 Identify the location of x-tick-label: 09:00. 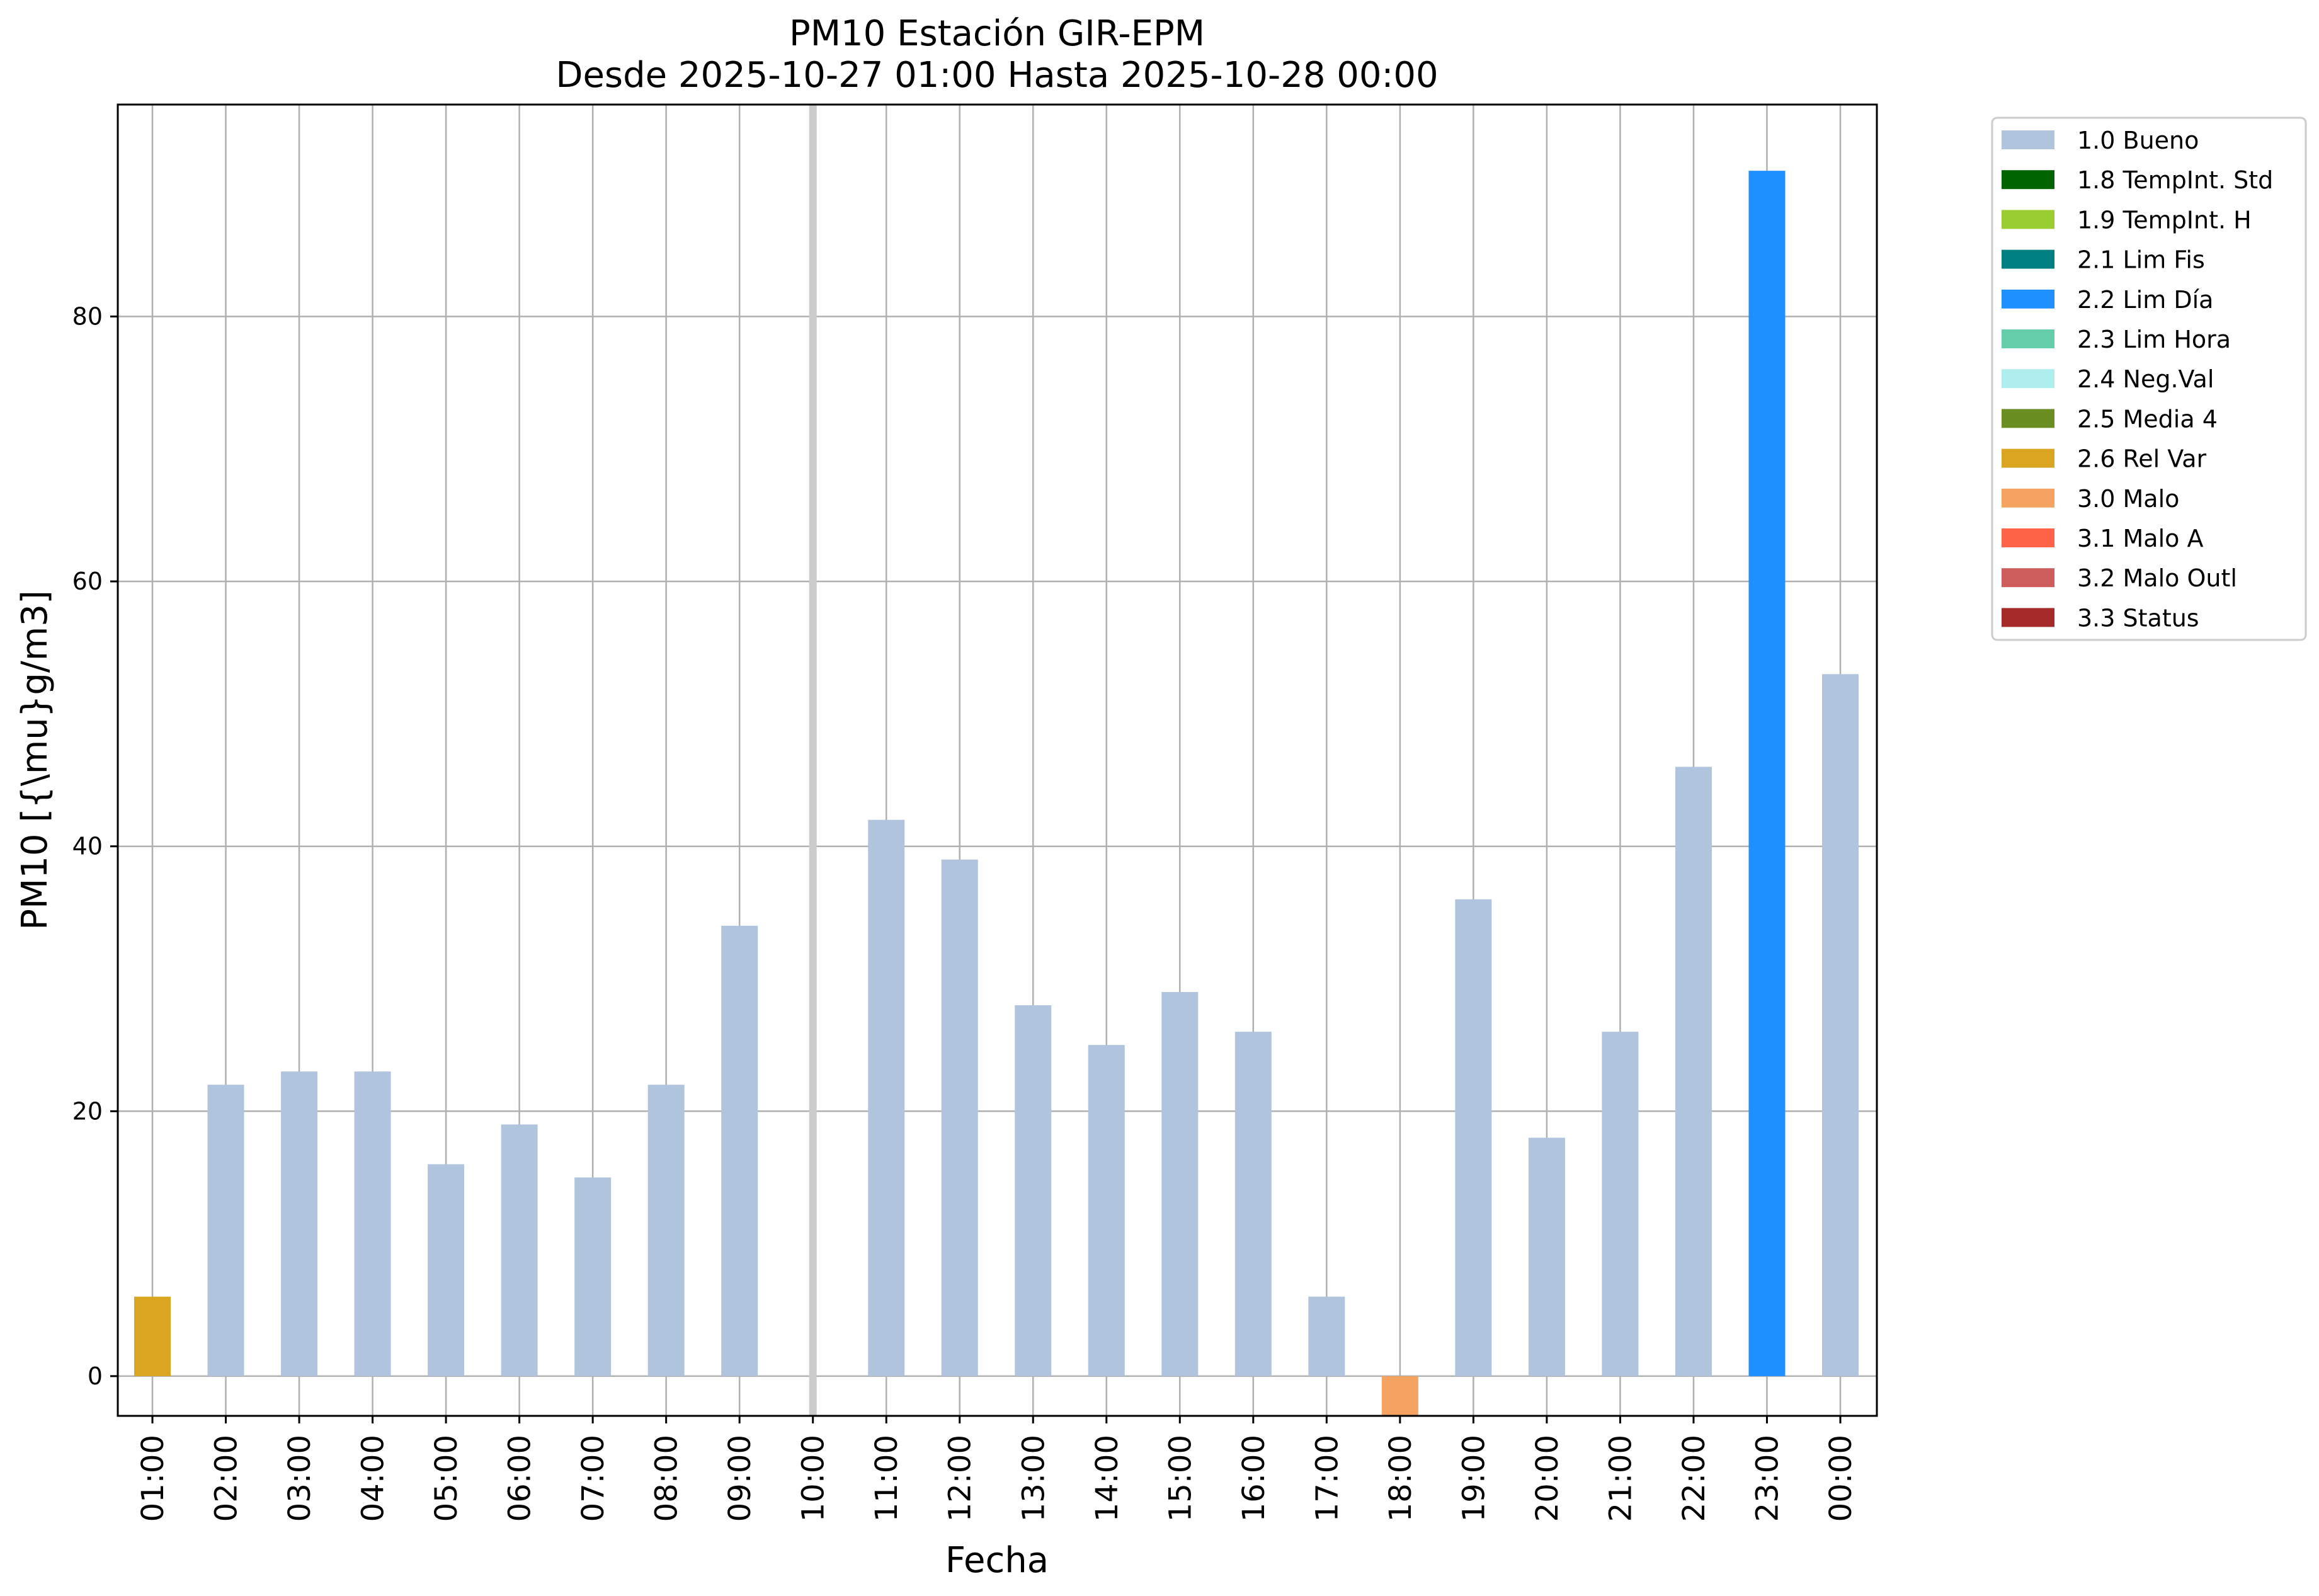
(740, 1478).